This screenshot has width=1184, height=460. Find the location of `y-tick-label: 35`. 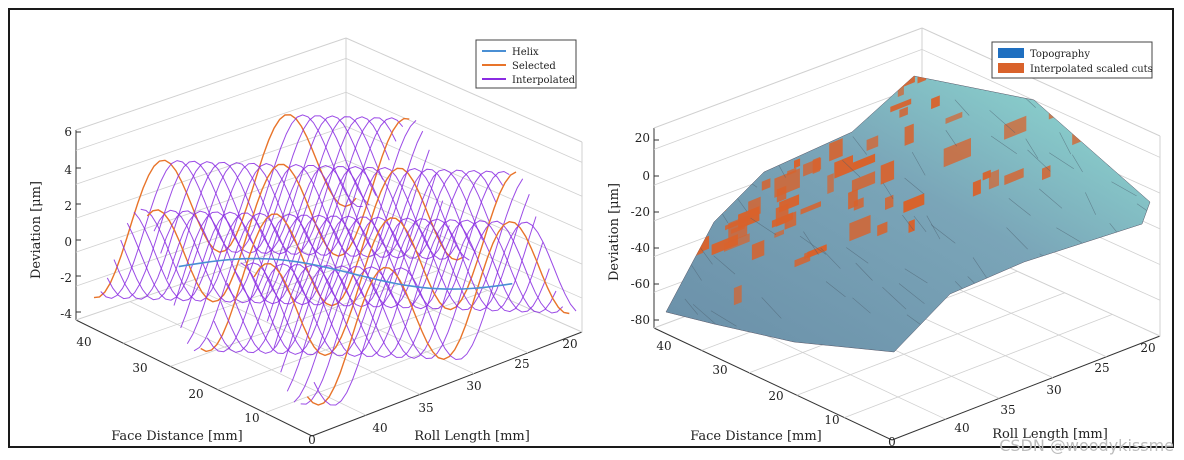

y-tick-label: 35 is located at coordinates (1007, 410).